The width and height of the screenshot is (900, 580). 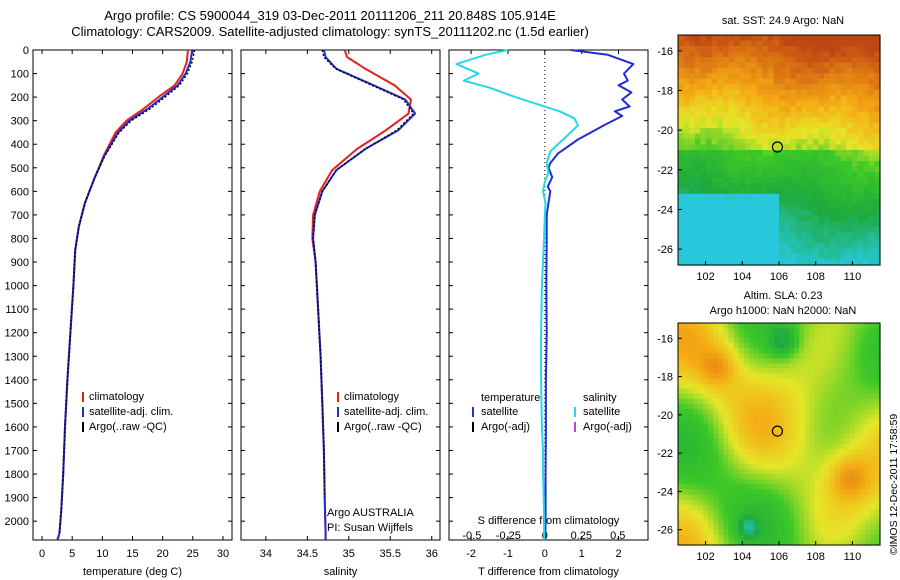 I want to click on difference-legend-temperature-label: satellite, so click(x=499, y=412).